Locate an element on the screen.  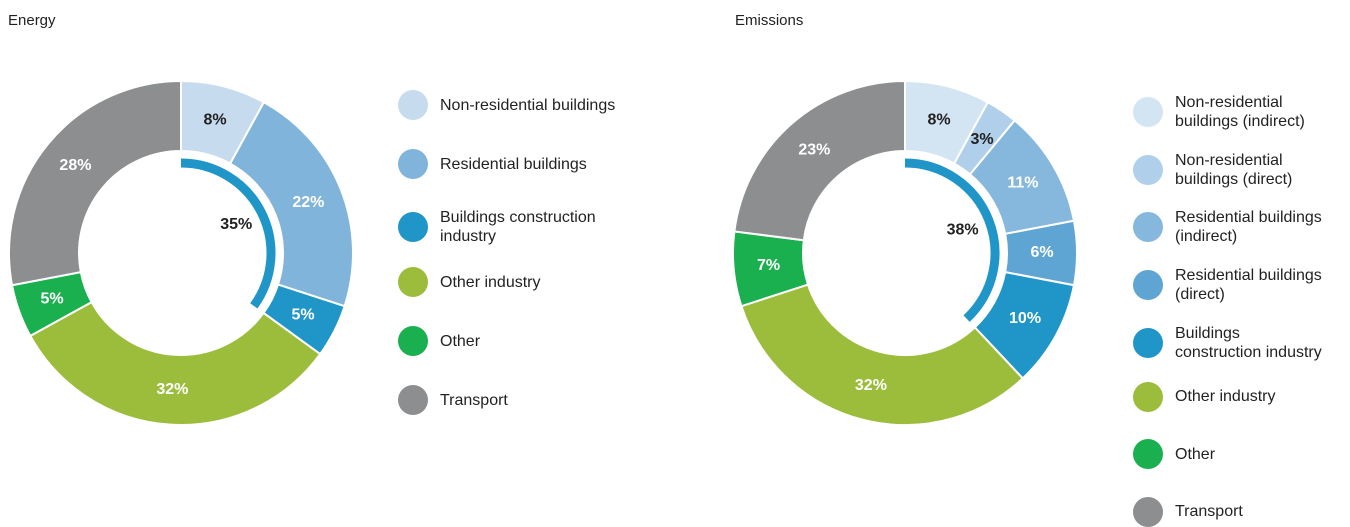
legend-item: Residential buildings (direct) is located at coordinates (1228, 285).